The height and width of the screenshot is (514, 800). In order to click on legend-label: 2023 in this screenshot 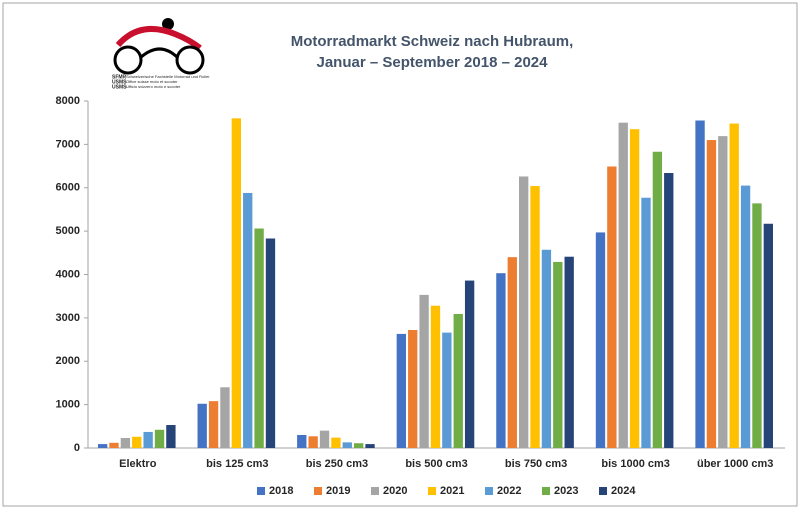, I will do `click(566, 491)`.